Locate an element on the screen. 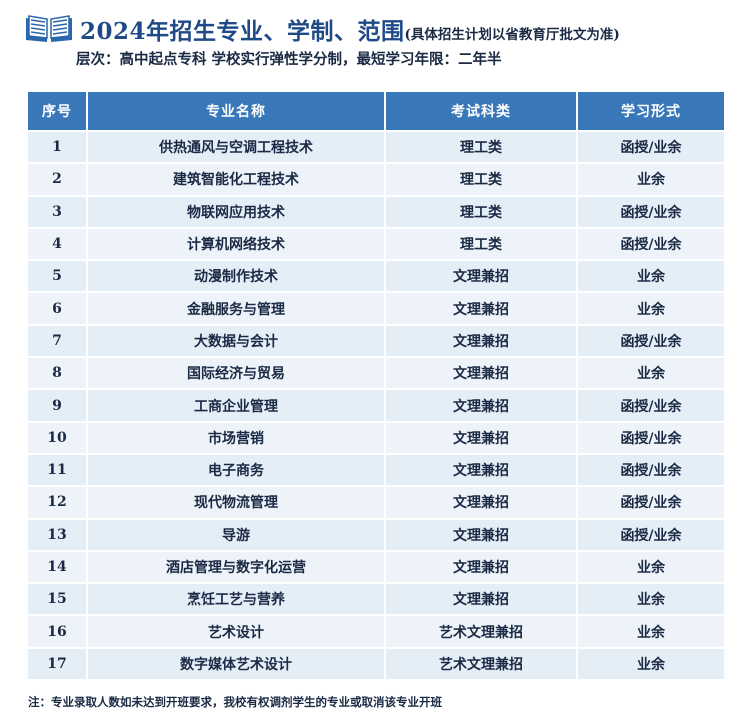 This screenshot has width=754, height=726. table-row: 11 电子商务 文理兼招 函授/业余 is located at coordinates (376, 470).